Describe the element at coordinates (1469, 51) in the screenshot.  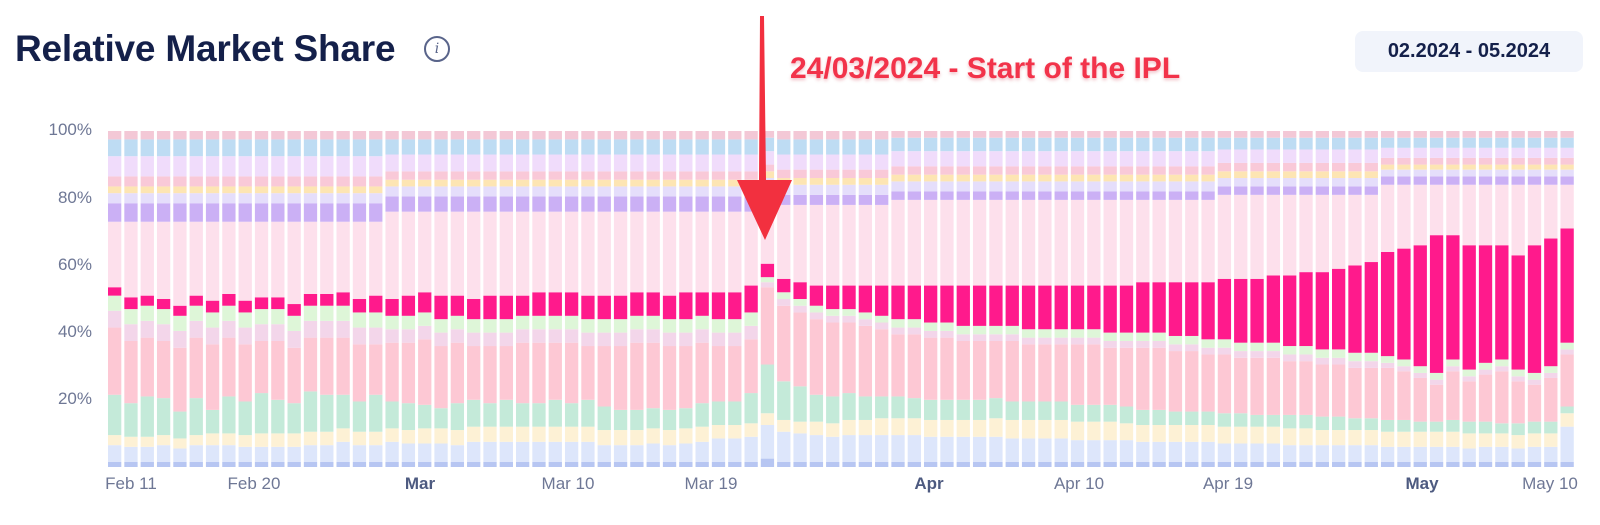
I see `date-range-button: 02.2024 - 05.2024` at that location.